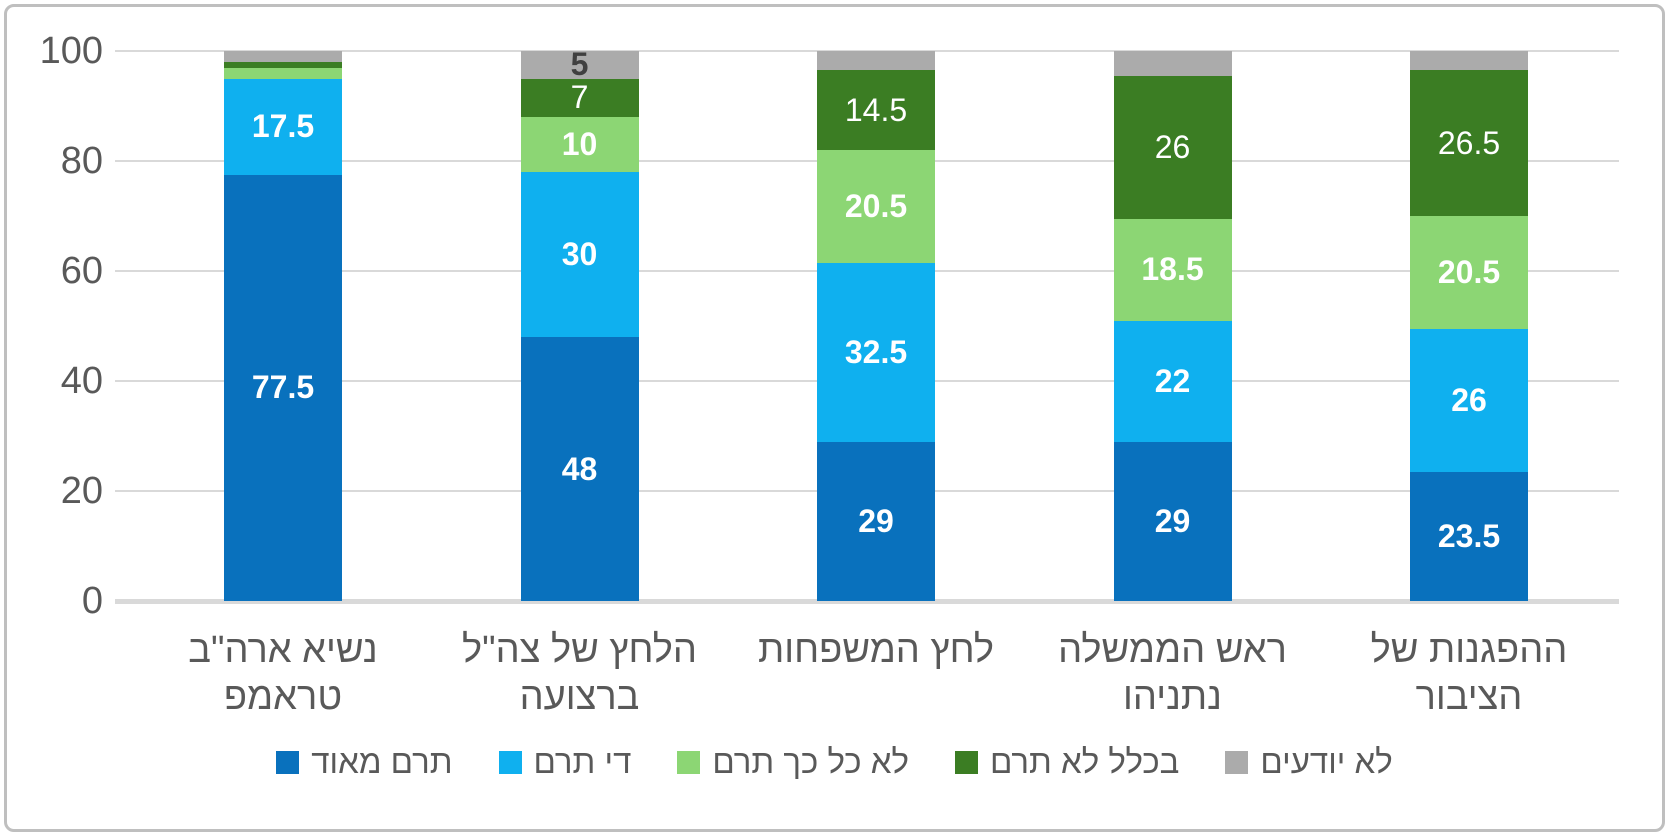  I want to click on legend-item: תרם מאוד, so click(364, 762).